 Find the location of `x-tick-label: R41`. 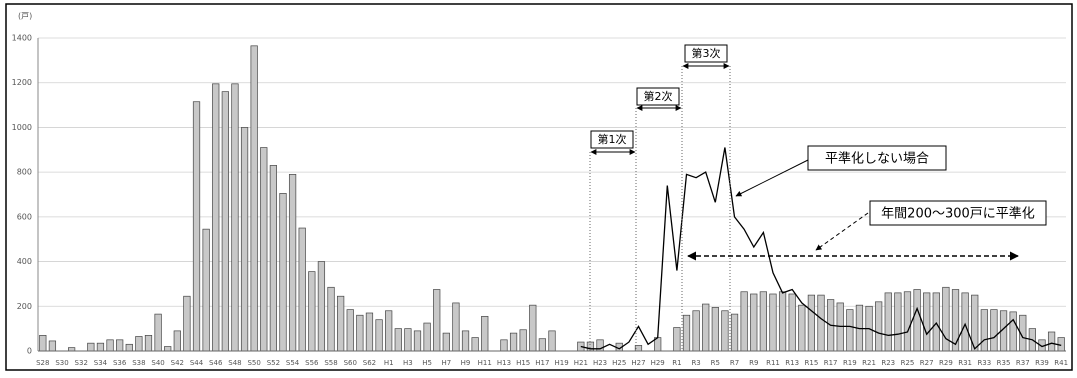

x-tick-label: R41 is located at coordinates (1061, 363).